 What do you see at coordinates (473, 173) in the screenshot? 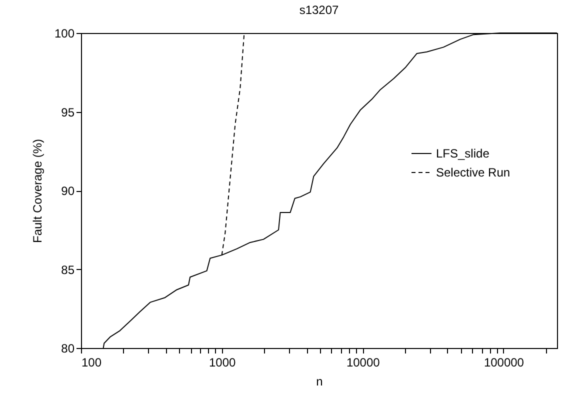
I see `legend-label: Selective Run` at bounding box center [473, 173].